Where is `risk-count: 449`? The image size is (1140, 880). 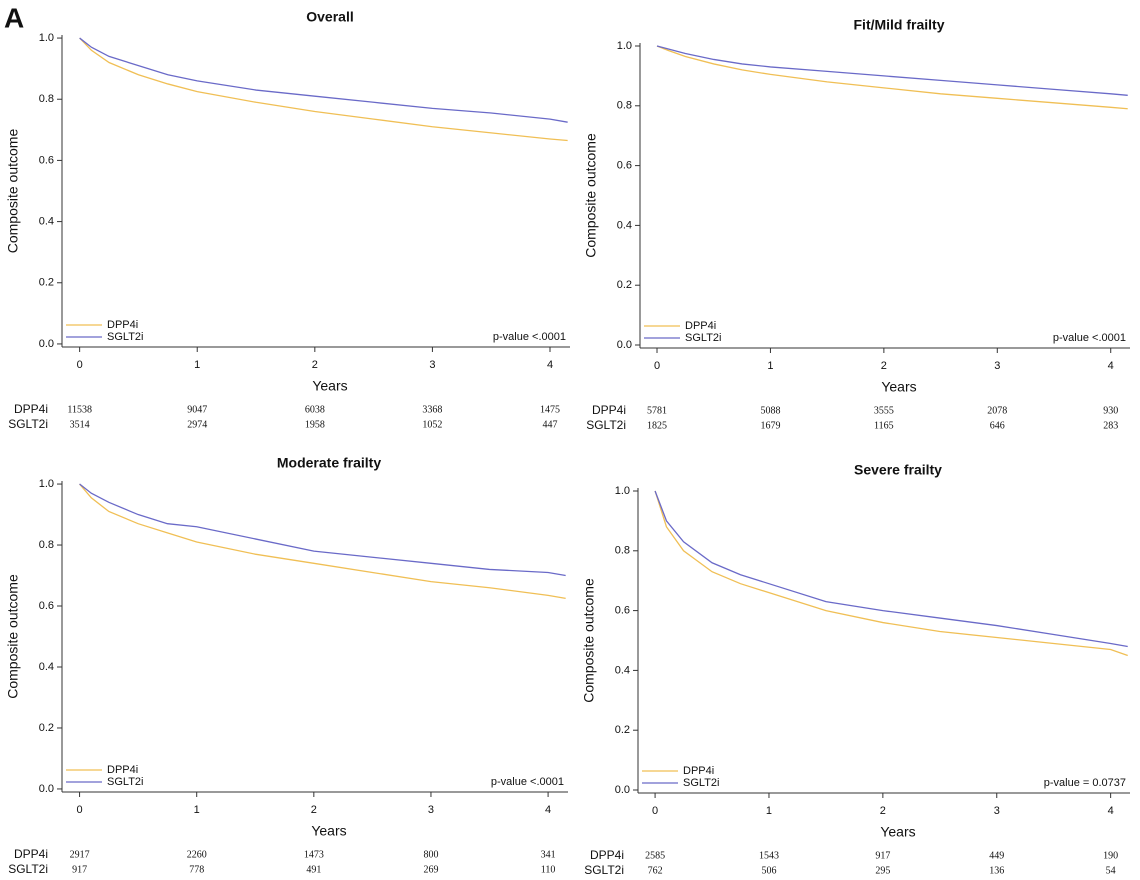
risk-count: 449 is located at coordinates (996, 855).